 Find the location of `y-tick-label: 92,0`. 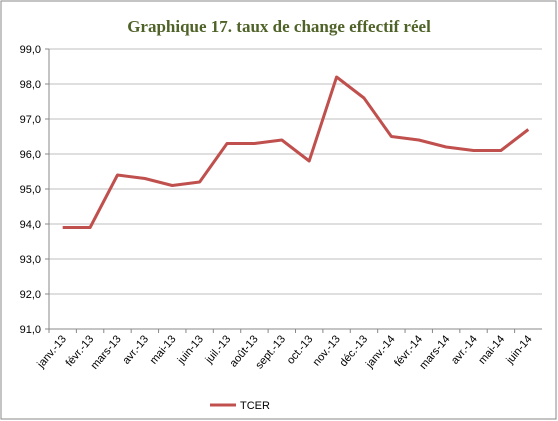

y-tick-label: 92,0 is located at coordinates (30, 295).